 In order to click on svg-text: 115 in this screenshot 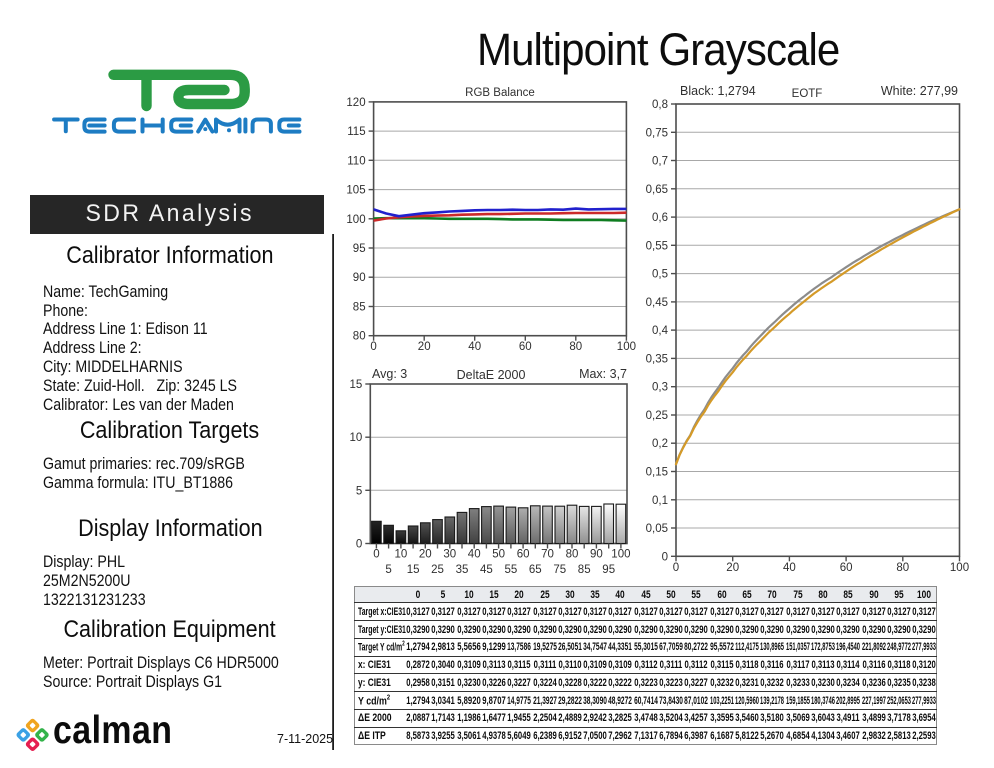, I will do `click(356, 132)`.